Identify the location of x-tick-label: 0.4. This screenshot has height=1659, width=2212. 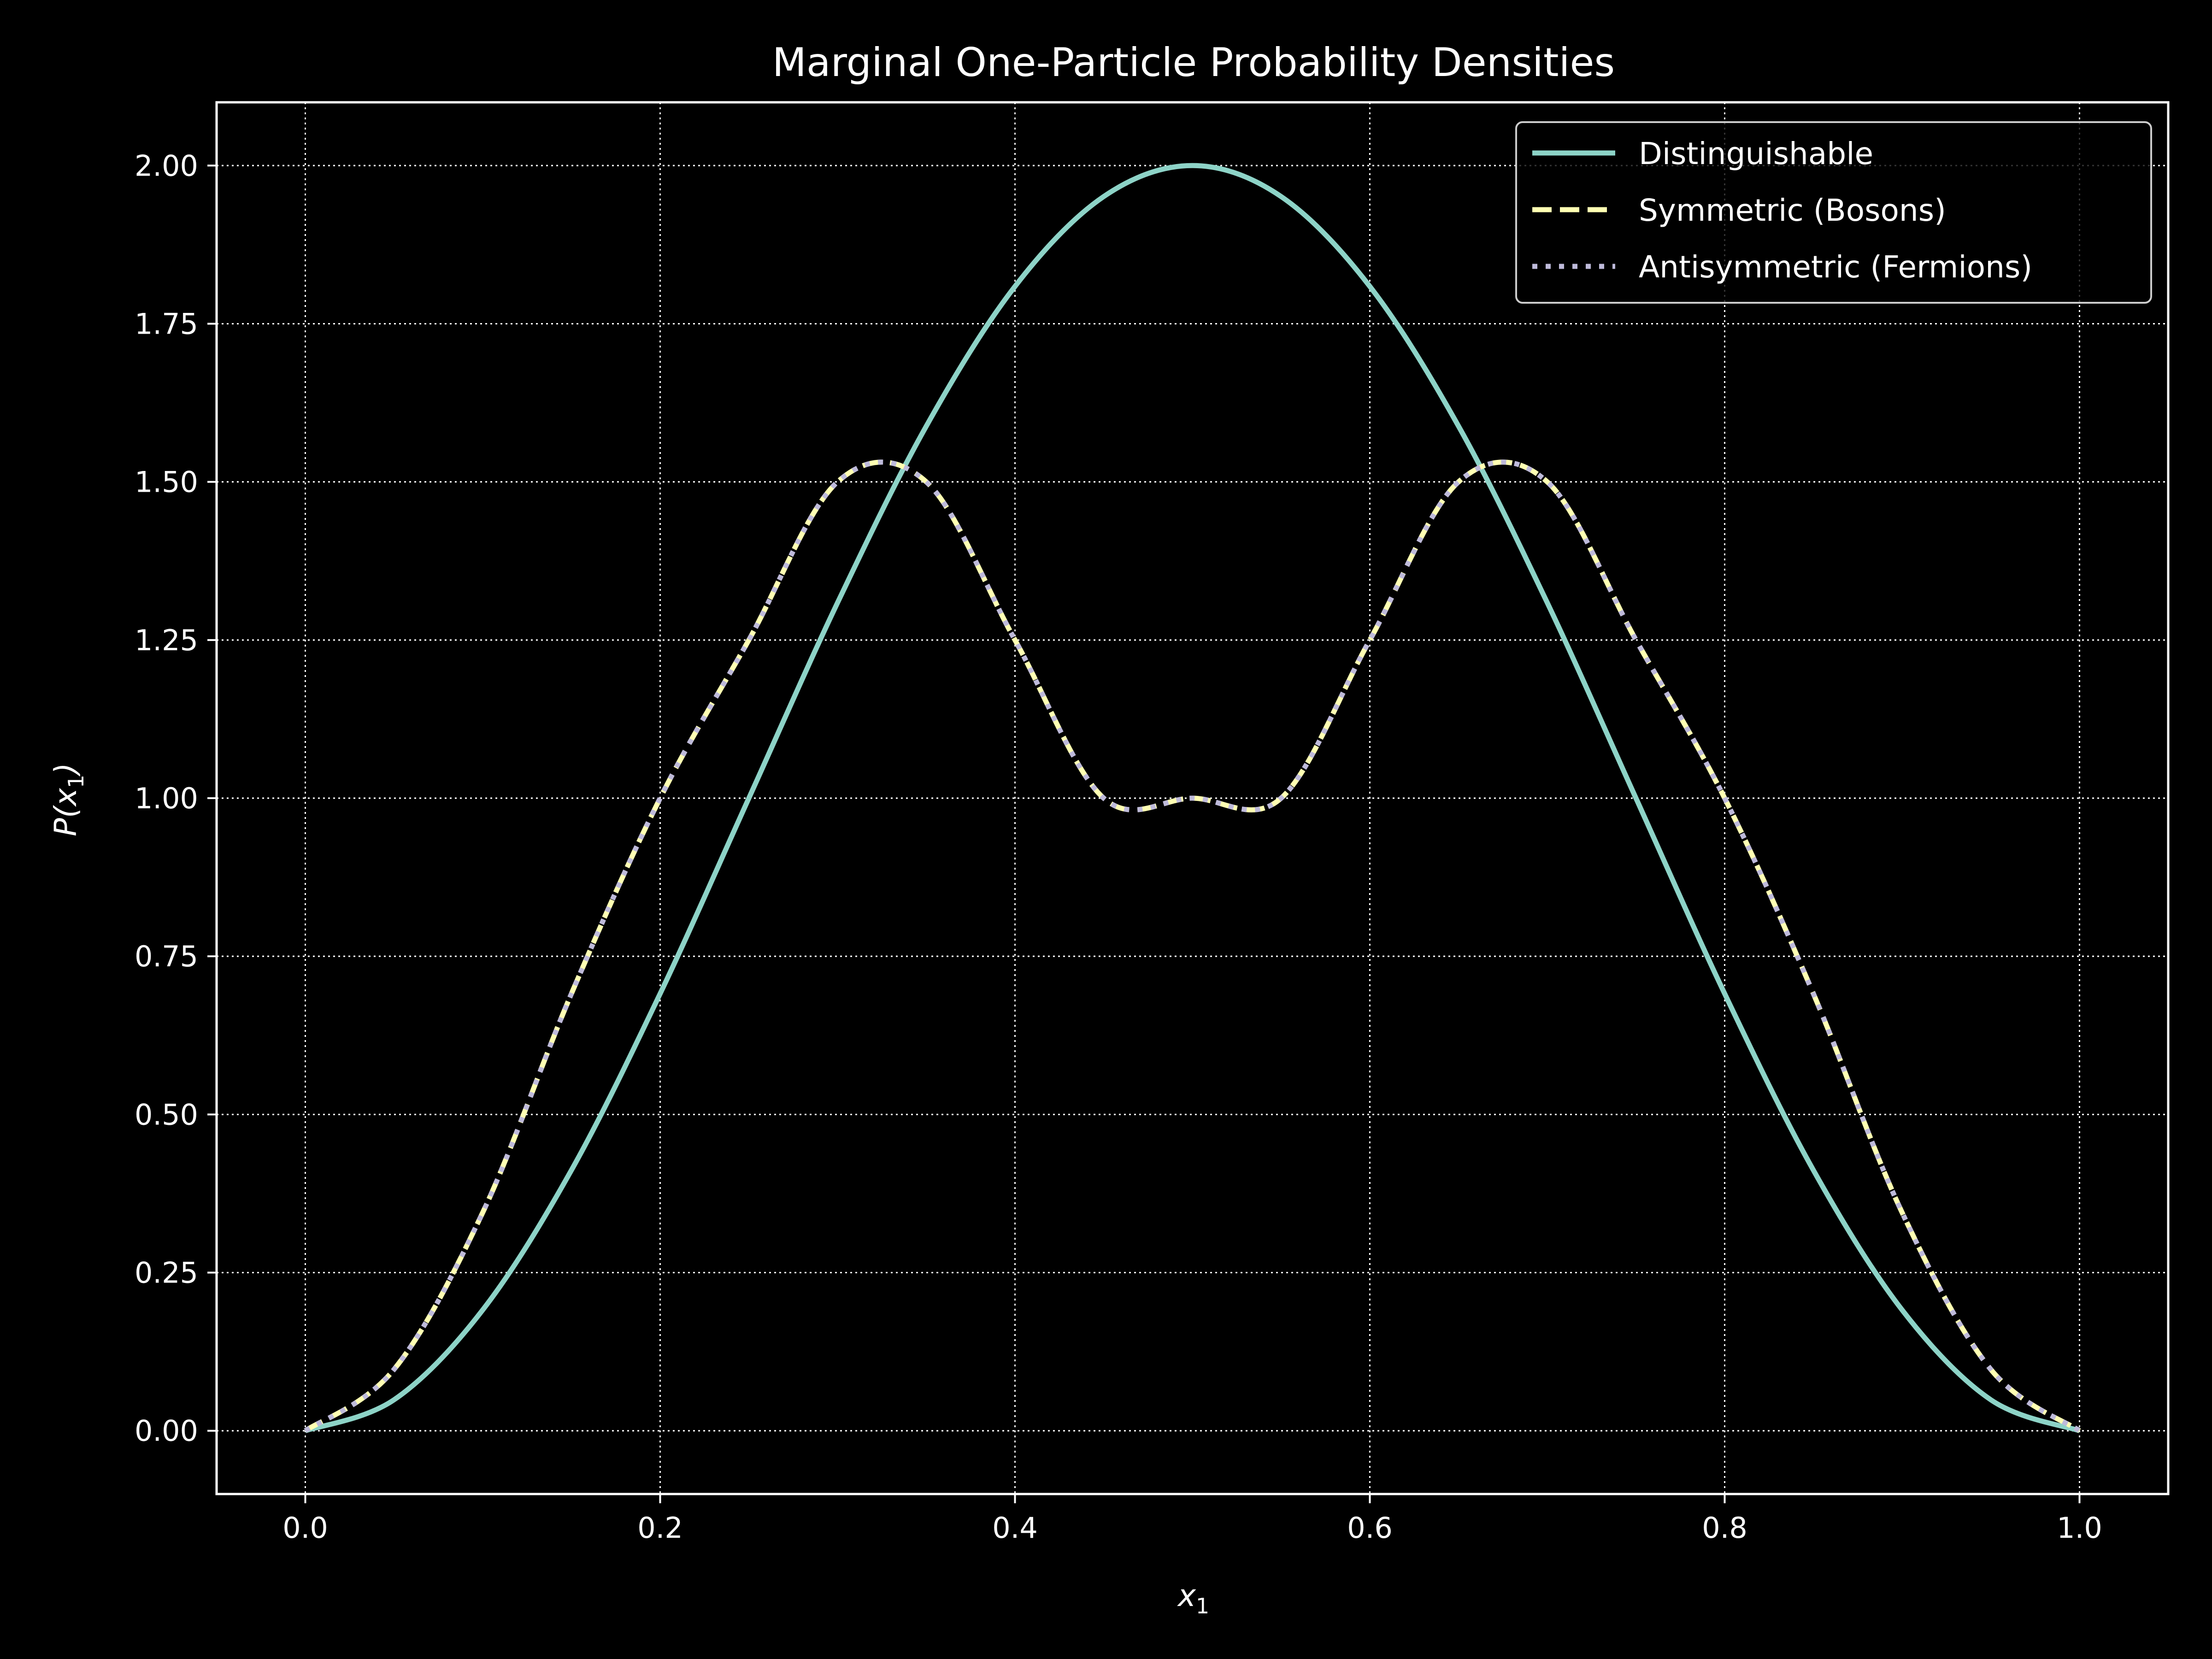
(1015, 1528).